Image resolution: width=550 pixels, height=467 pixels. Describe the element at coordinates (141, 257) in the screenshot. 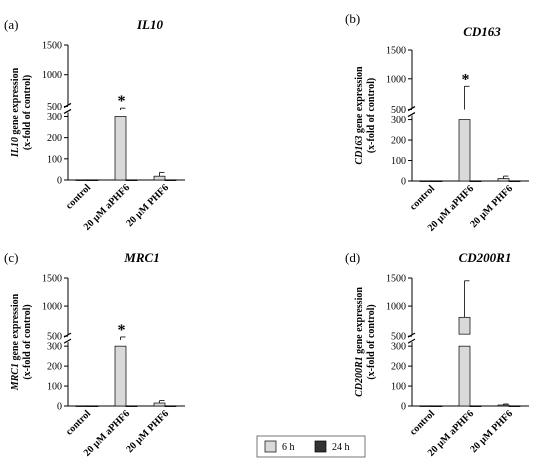

I see `chart-title: MRC1` at that location.